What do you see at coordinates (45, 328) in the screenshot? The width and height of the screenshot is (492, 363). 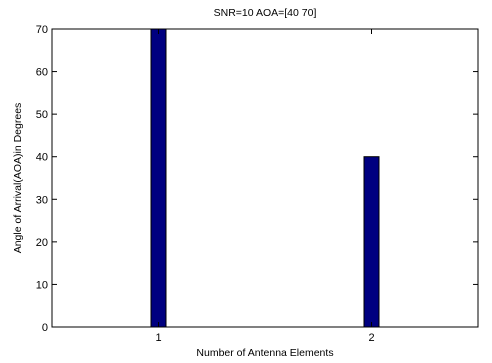 I see `y-tick-label: 0` at bounding box center [45, 328].